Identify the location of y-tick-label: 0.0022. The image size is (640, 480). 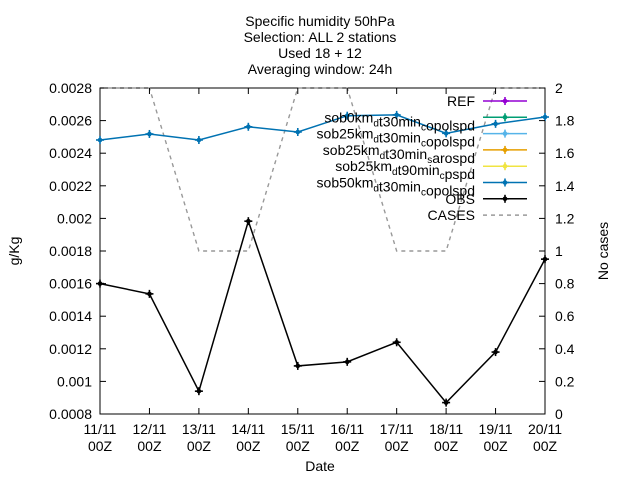
(70, 186).